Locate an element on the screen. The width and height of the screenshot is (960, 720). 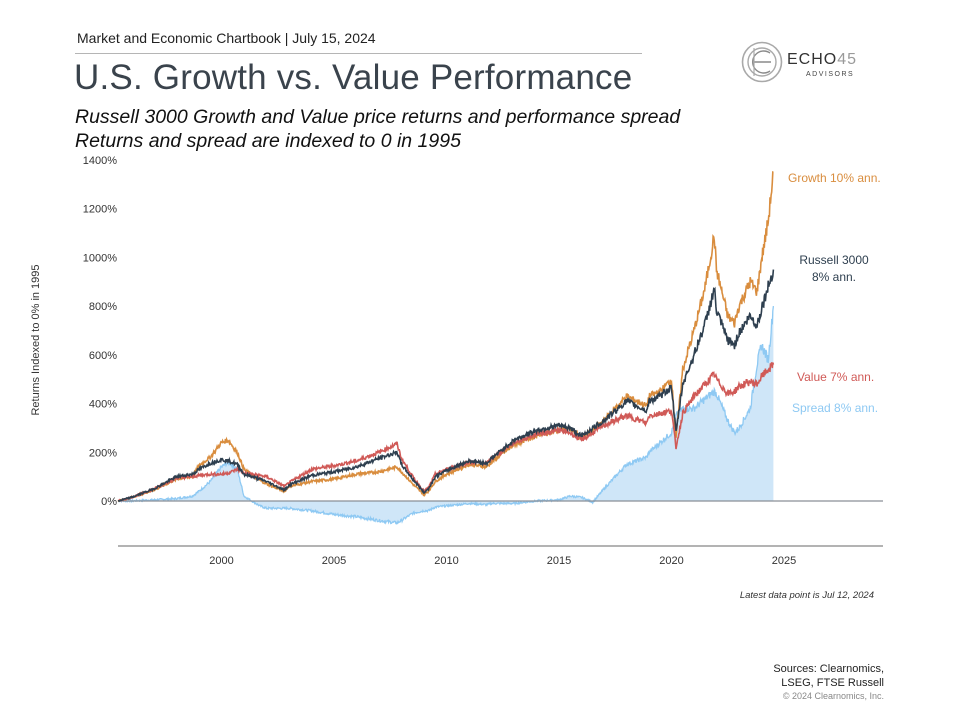
logo-wordmark-main: ECHO is located at coordinates (812, 59).